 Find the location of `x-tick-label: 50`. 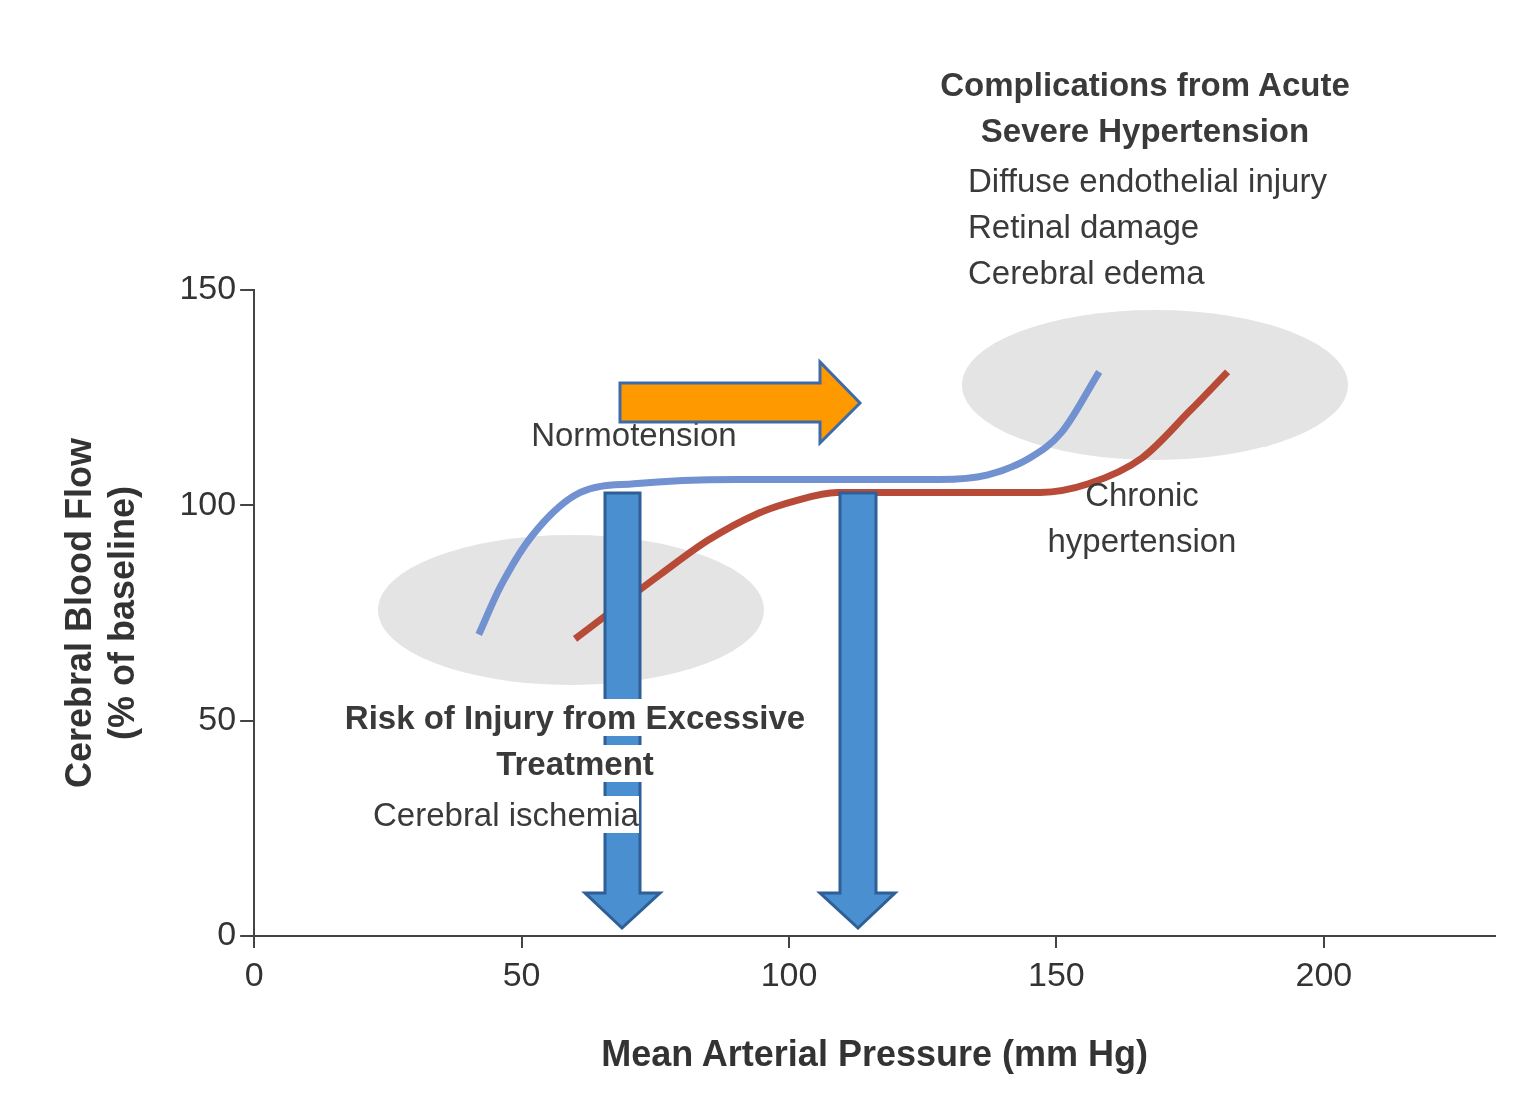

x-tick-label: 50 is located at coordinates (521, 973).